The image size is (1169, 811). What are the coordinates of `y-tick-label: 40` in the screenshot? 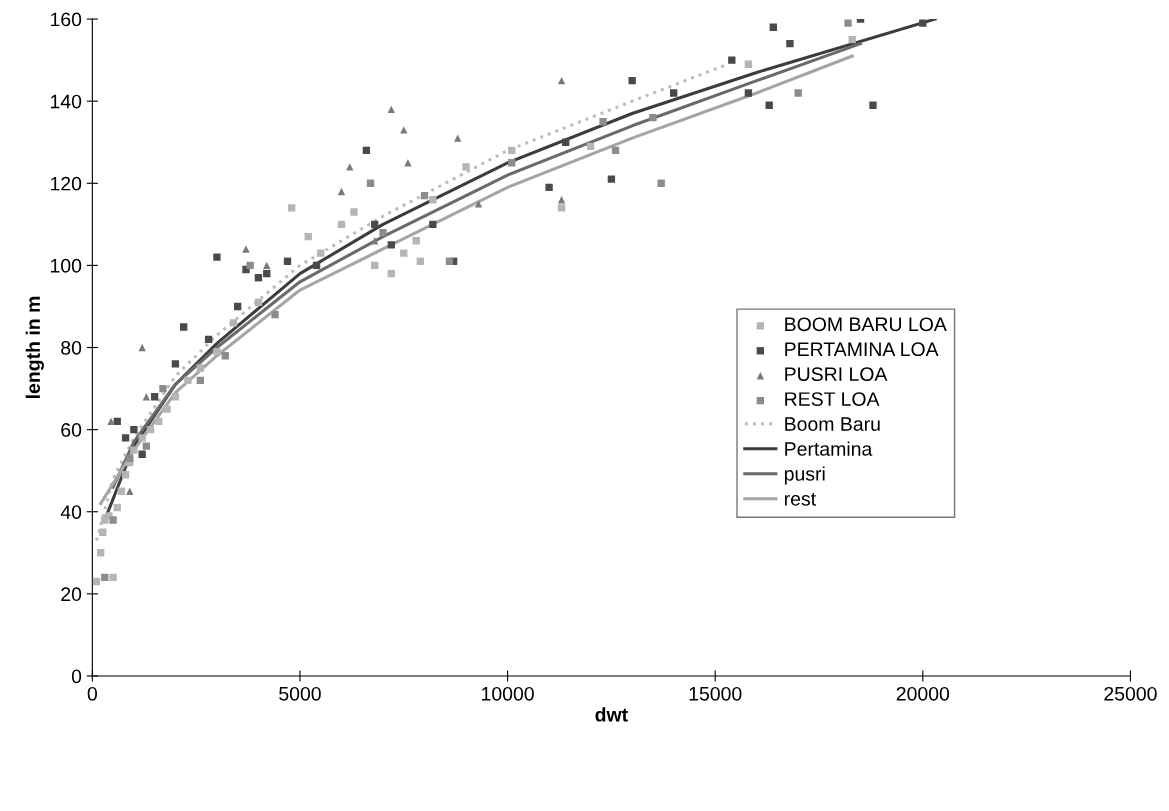 It's located at (71, 512).